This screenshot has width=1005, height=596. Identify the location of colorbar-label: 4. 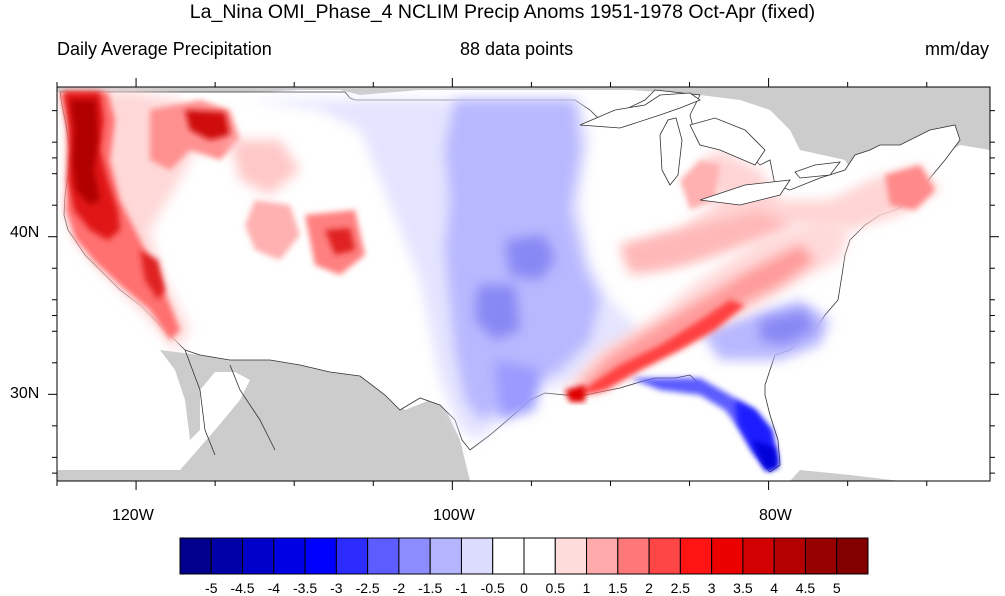
(774, 588).